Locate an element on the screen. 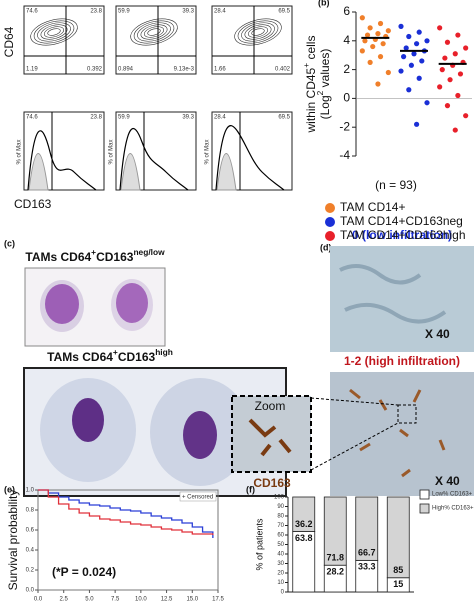  y-axis-label: (Log2 values) is located at coordinates (323, 84).